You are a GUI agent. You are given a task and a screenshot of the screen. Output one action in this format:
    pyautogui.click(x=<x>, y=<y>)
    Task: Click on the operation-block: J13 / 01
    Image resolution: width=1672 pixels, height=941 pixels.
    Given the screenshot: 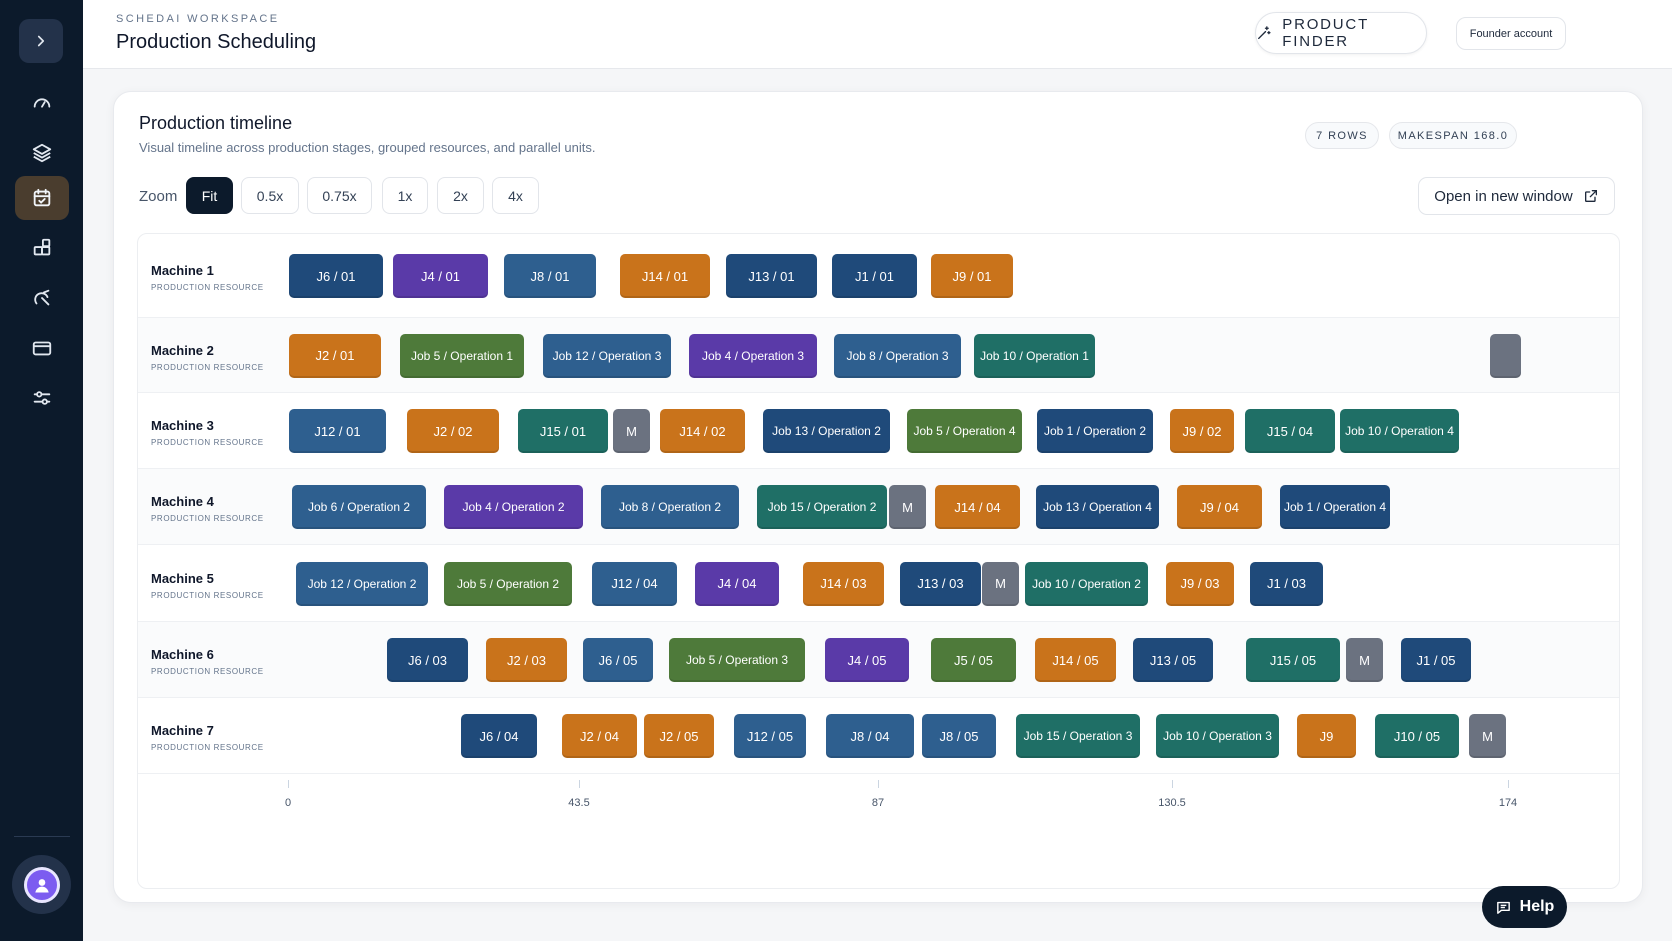 What is the action you would take?
    pyautogui.click(x=771, y=276)
    